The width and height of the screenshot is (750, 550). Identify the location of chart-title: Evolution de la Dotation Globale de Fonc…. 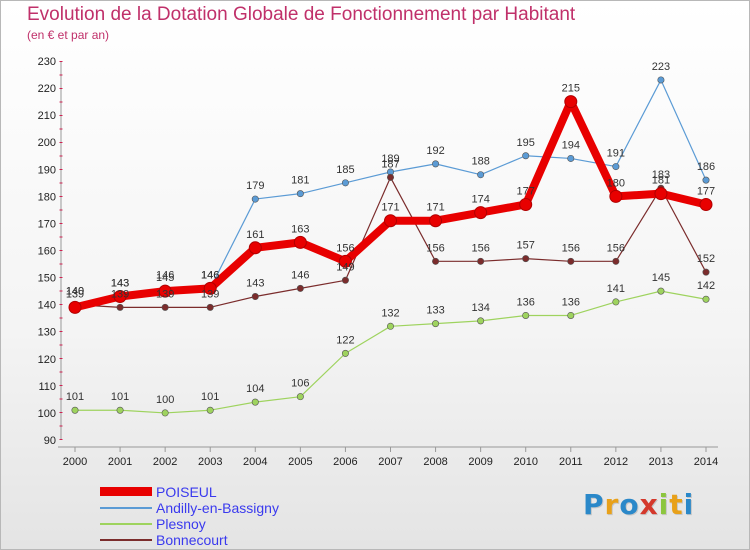
(301, 14).